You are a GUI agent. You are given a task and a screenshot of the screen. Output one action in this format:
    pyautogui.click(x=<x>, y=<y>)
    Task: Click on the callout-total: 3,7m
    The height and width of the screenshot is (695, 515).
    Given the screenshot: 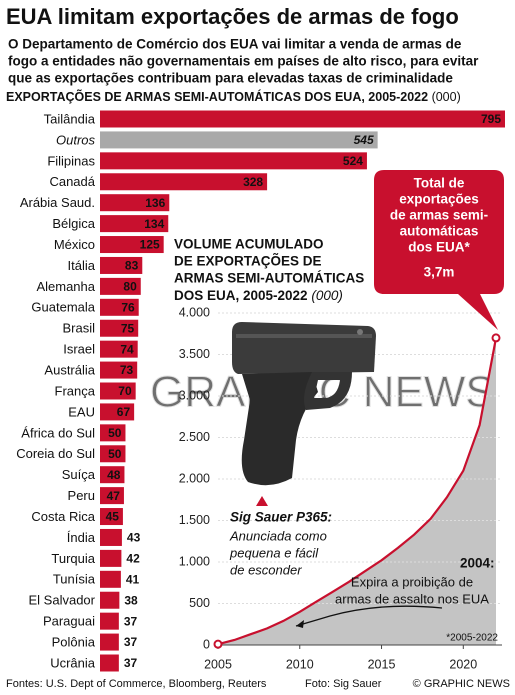 What is the action you would take?
    pyautogui.click(x=439, y=272)
    